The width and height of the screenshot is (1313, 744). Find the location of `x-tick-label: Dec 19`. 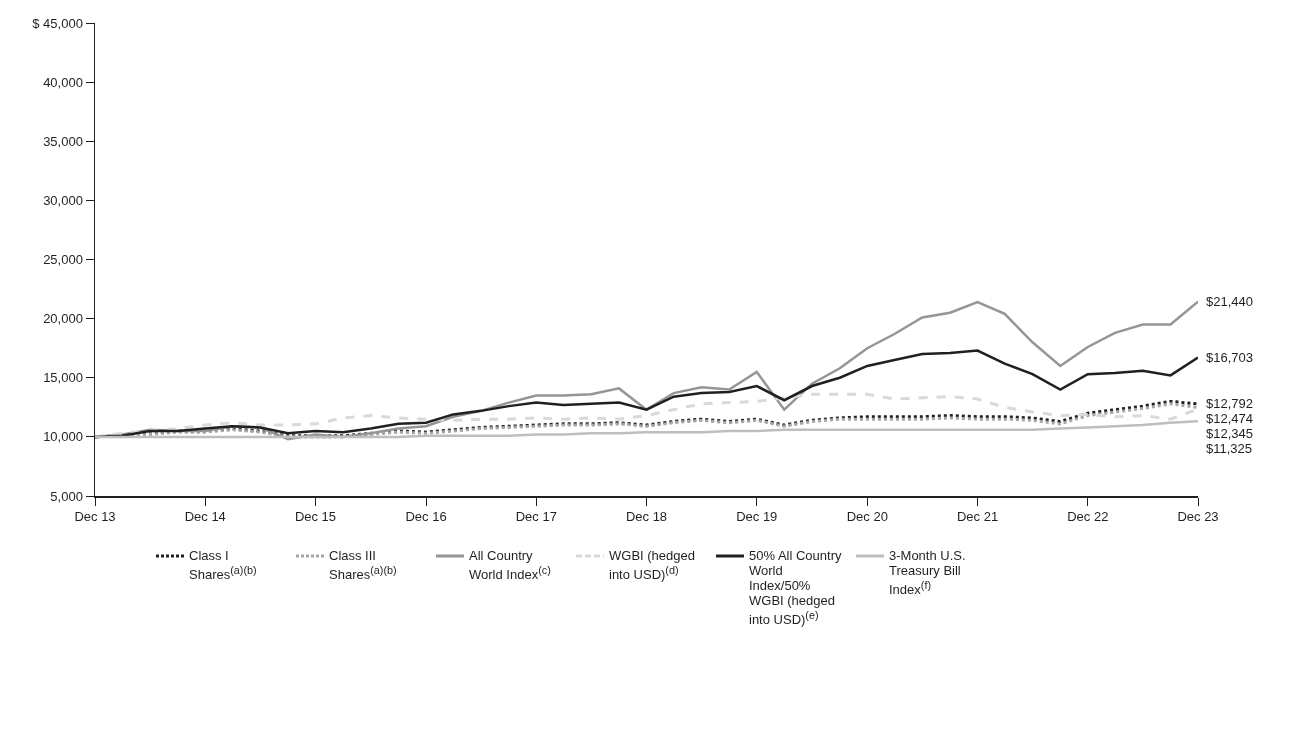

x-tick-label: Dec 19 is located at coordinates (757, 517).